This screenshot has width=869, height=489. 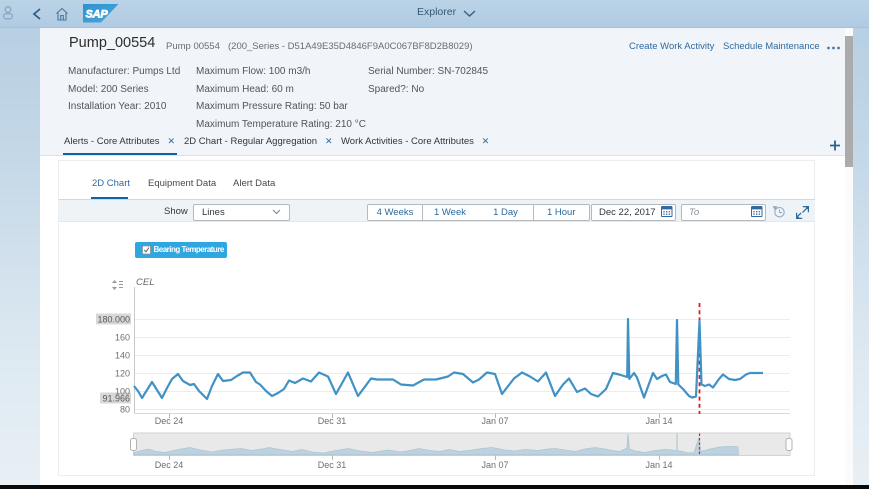 I want to click on svg-text: 100, so click(x=122, y=392).